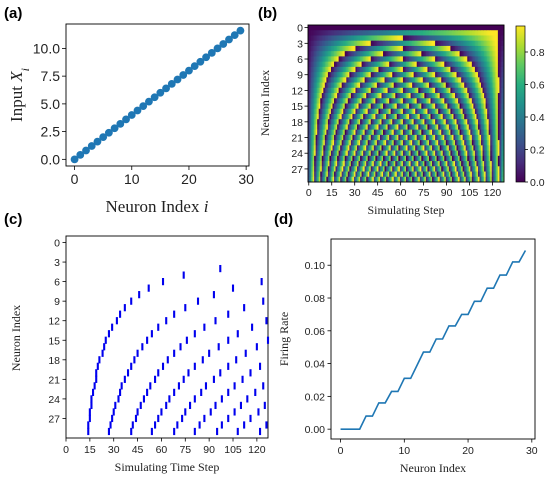 The width and height of the screenshot is (550, 485). What do you see at coordinates (355, 193) in the screenshot?
I see `panel-b-xtick-label: 30` at bounding box center [355, 193].